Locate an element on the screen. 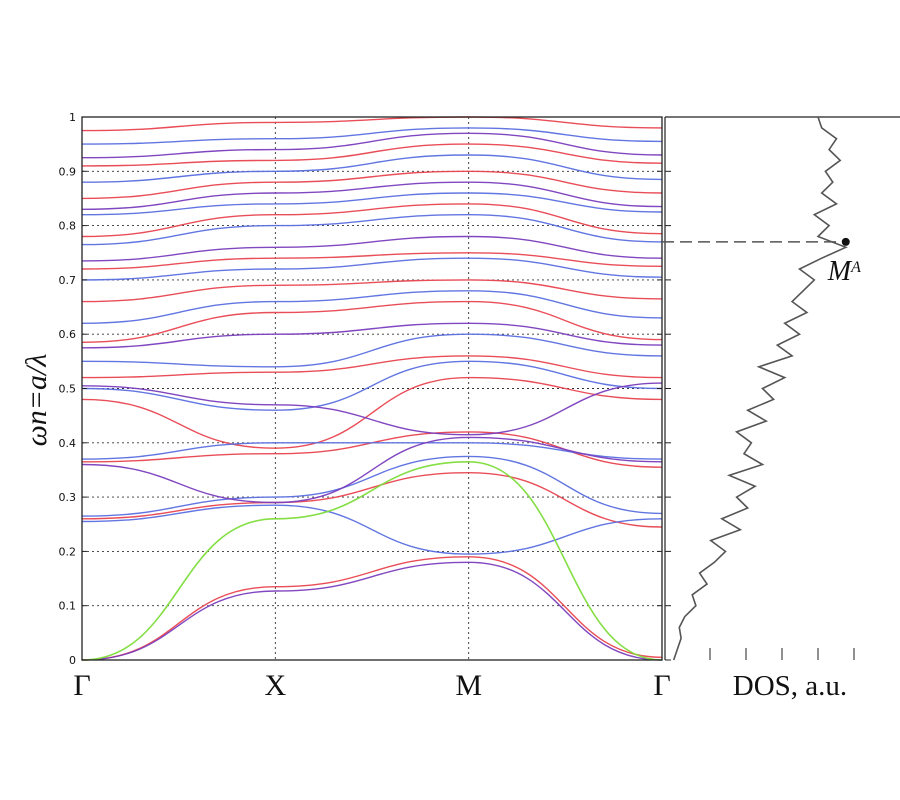 The width and height of the screenshot is (900, 800). y-axis-label: ωn=a/λ is located at coordinates (36, 400).